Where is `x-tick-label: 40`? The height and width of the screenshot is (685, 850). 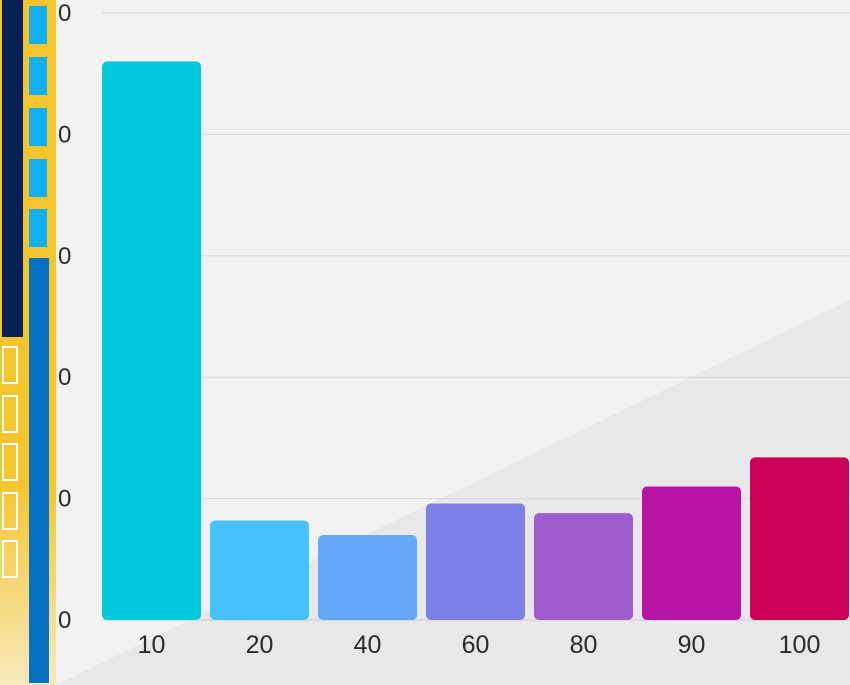 x-tick-label: 40 is located at coordinates (368, 645).